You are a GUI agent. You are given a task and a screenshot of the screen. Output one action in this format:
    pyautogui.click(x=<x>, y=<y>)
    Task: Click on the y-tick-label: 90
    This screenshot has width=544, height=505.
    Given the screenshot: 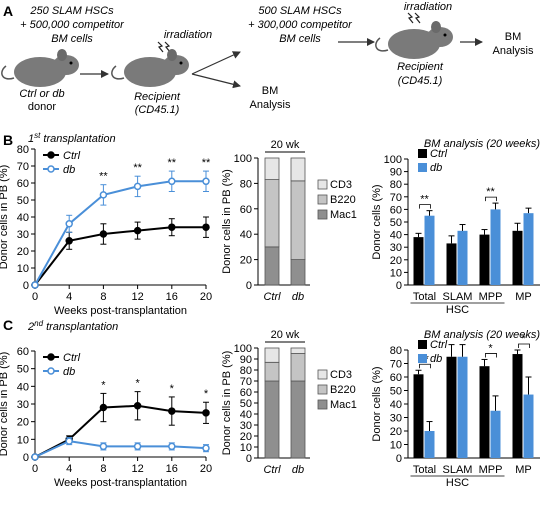 What is the action you would take?
    pyautogui.click(x=246, y=360)
    